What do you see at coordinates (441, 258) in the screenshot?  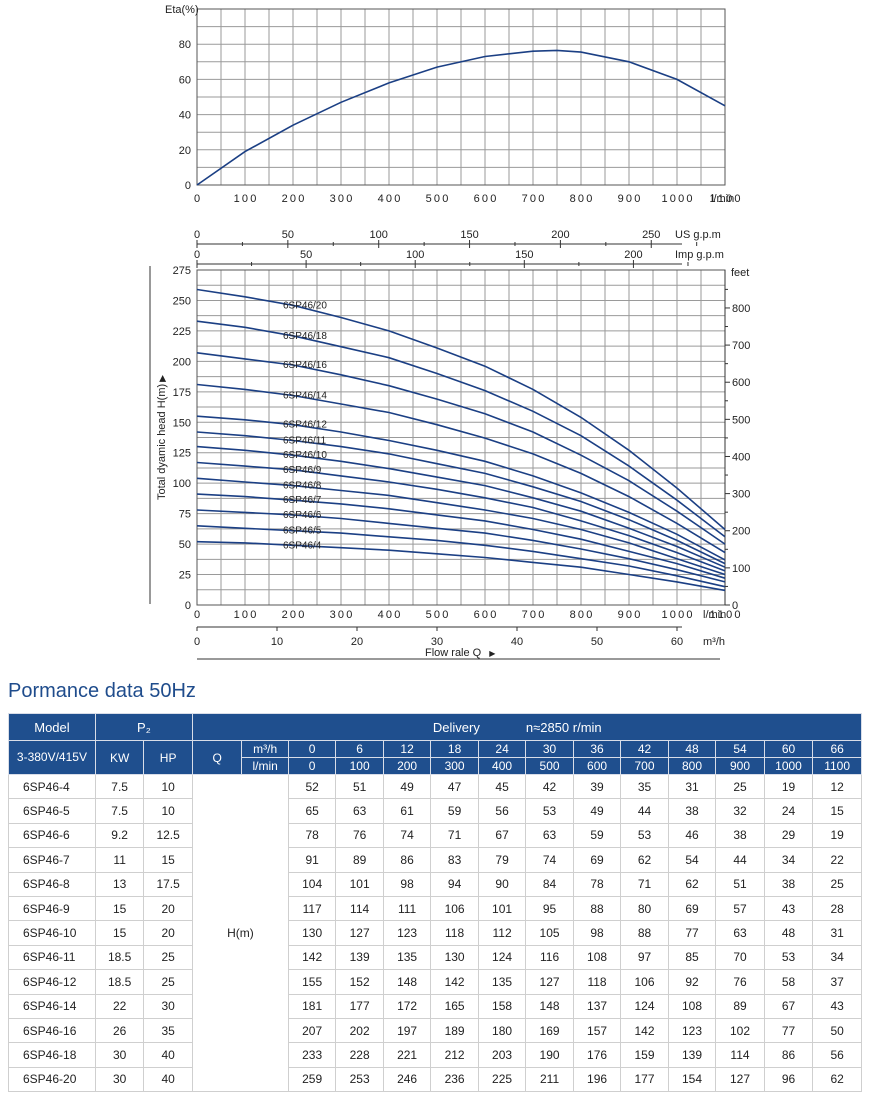 I see `imp-gpm-ticks: 0 50 100 150 200` at bounding box center [441, 258].